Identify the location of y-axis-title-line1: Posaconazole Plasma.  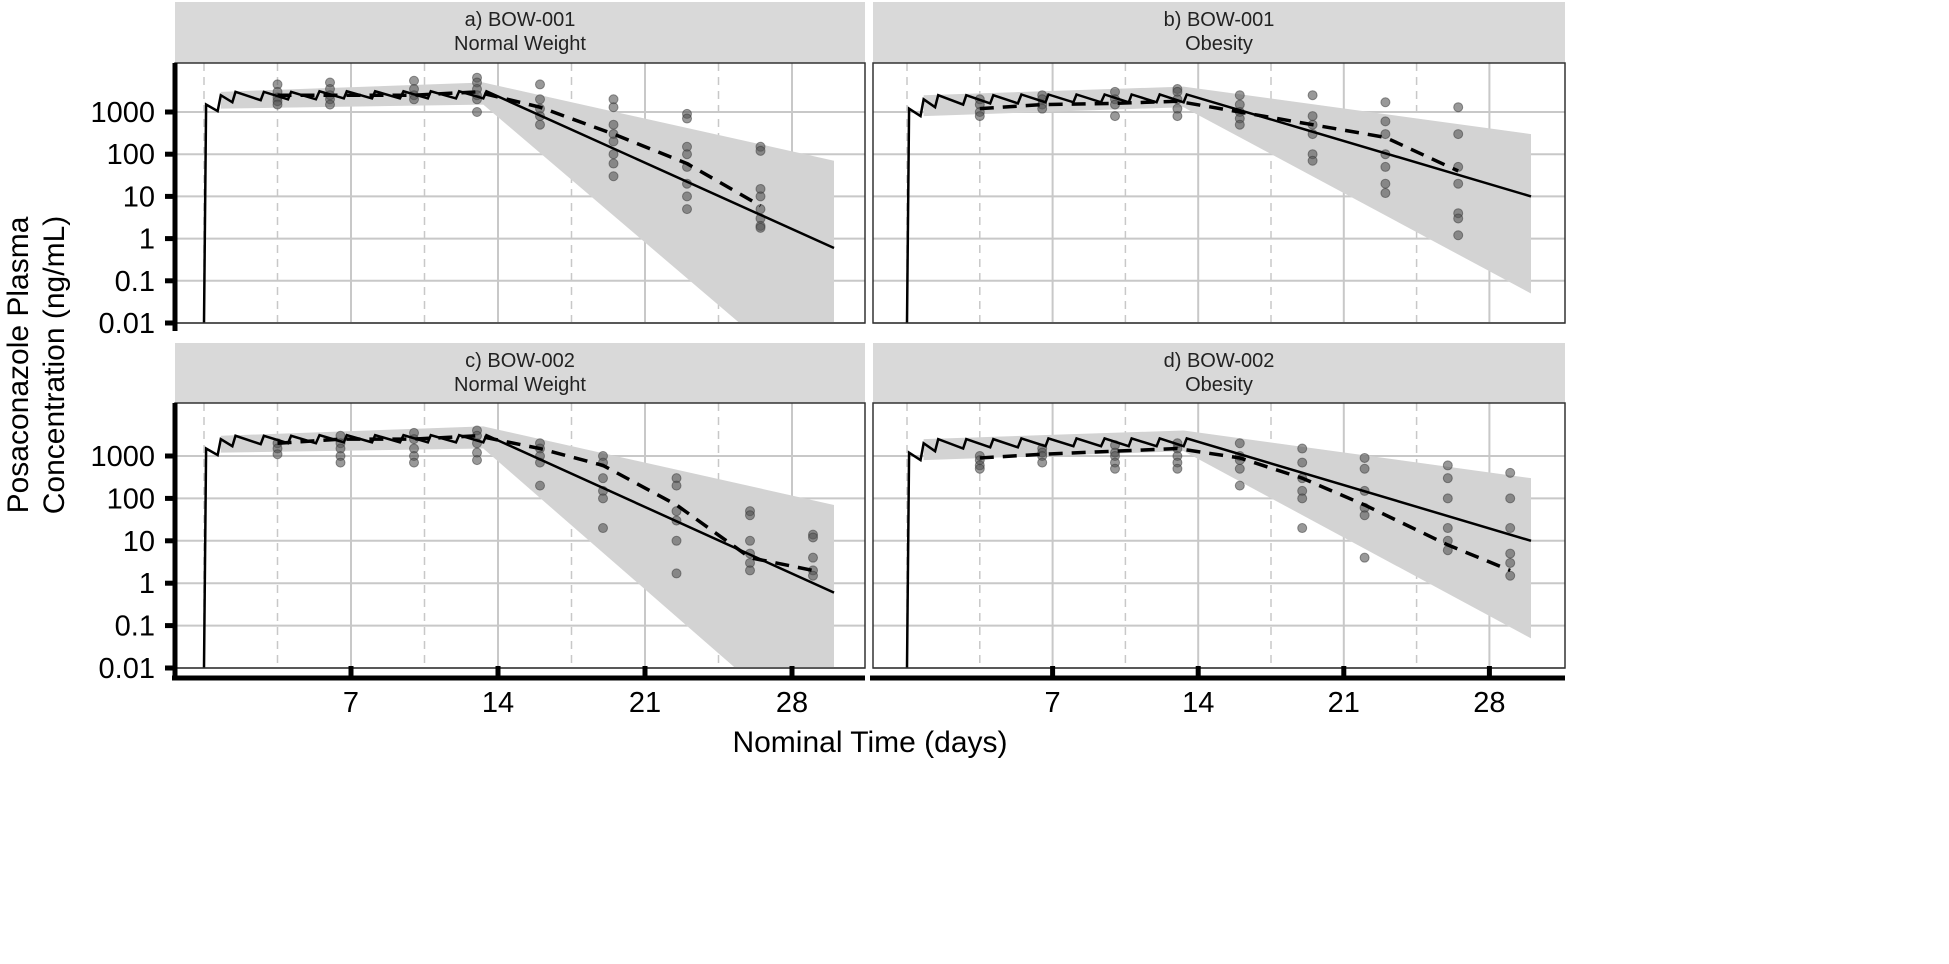
(18, 364).